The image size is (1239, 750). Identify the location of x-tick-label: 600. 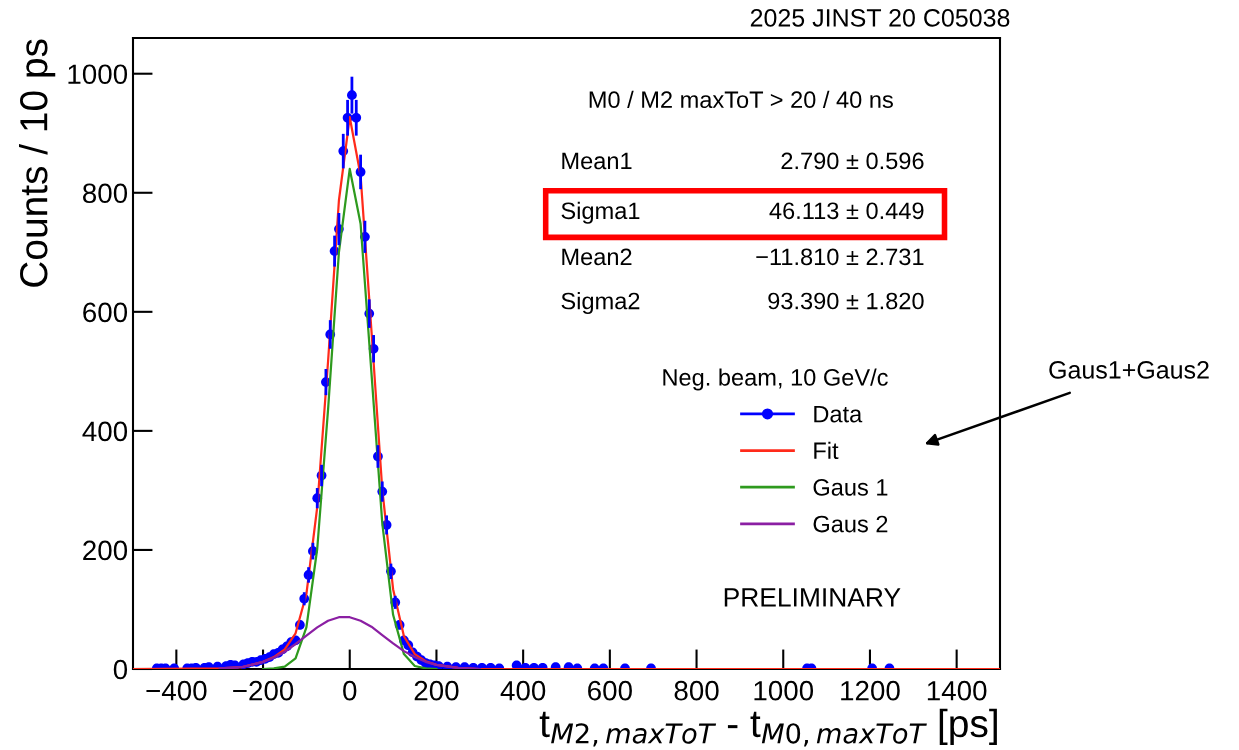
(610, 690).